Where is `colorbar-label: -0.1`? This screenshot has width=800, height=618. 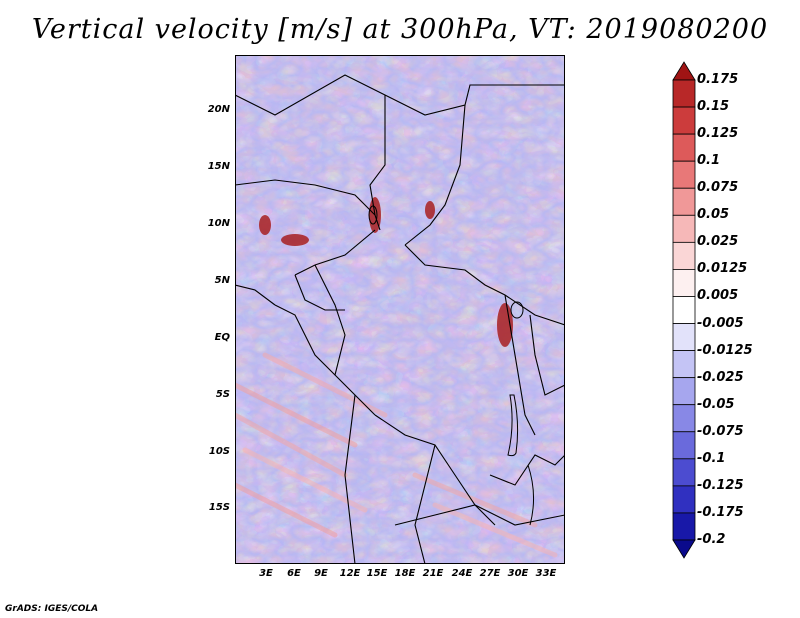
colorbar-label: -0.1 is located at coordinates (711, 458).